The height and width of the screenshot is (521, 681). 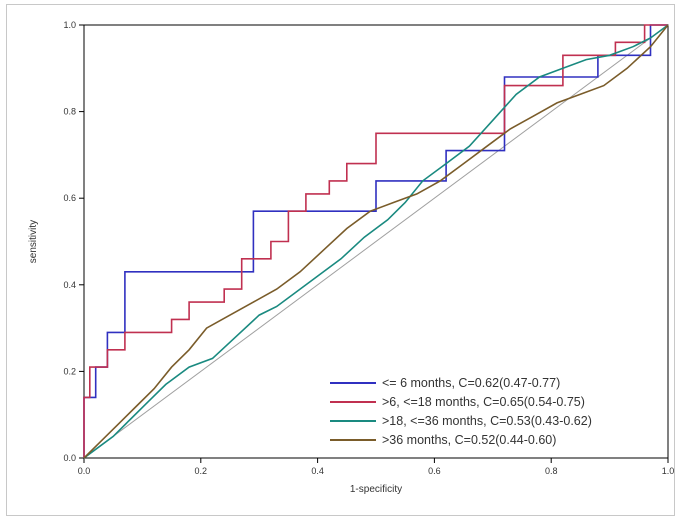 I want to click on y-tick-label: 0.8, so click(x=69, y=112).